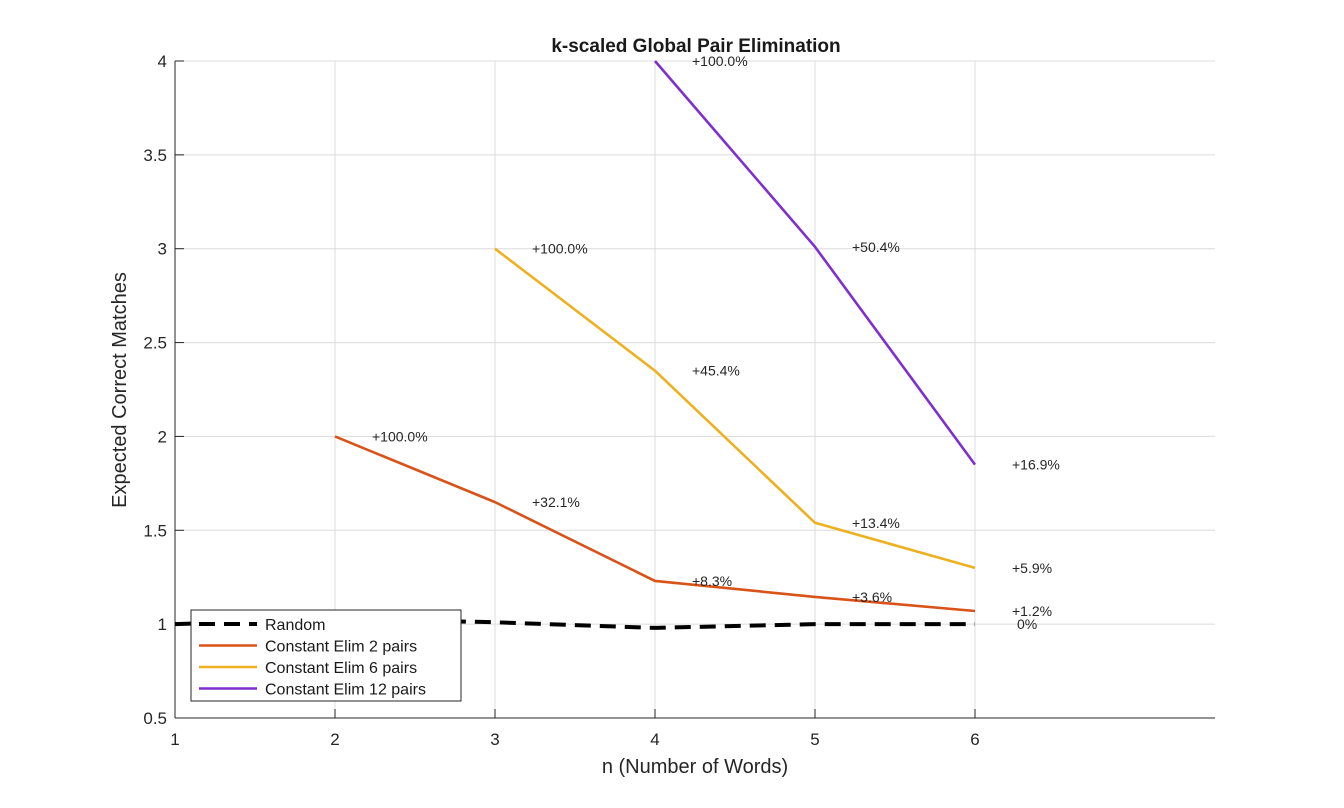 The width and height of the screenshot is (1344, 808). What do you see at coordinates (1032, 568) in the screenshot?
I see `data-label: +5.9%` at bounding box center [1032, 568].